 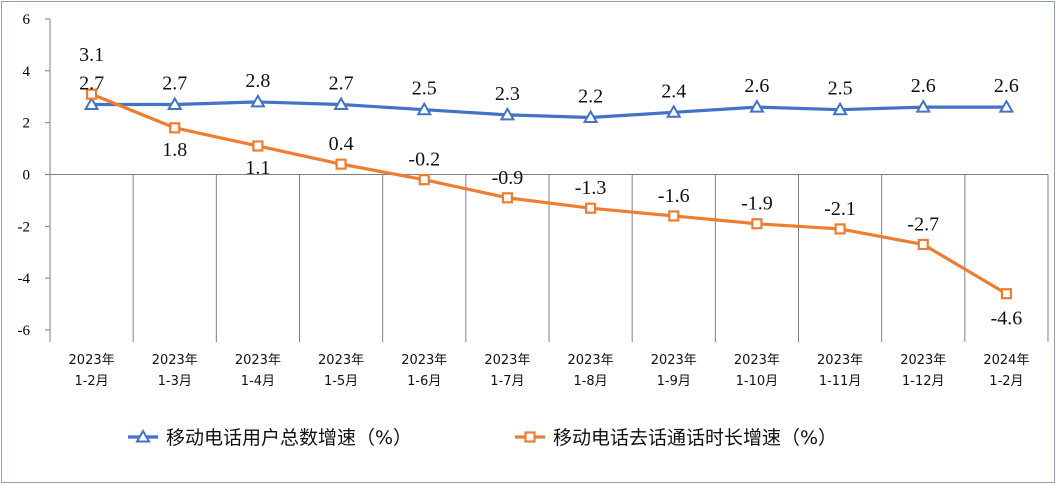 What do you see at coordinates (507, 381) in the screenshot?
I see `x-tick-label-period: 1-7月` at bounding box center [507, 381].